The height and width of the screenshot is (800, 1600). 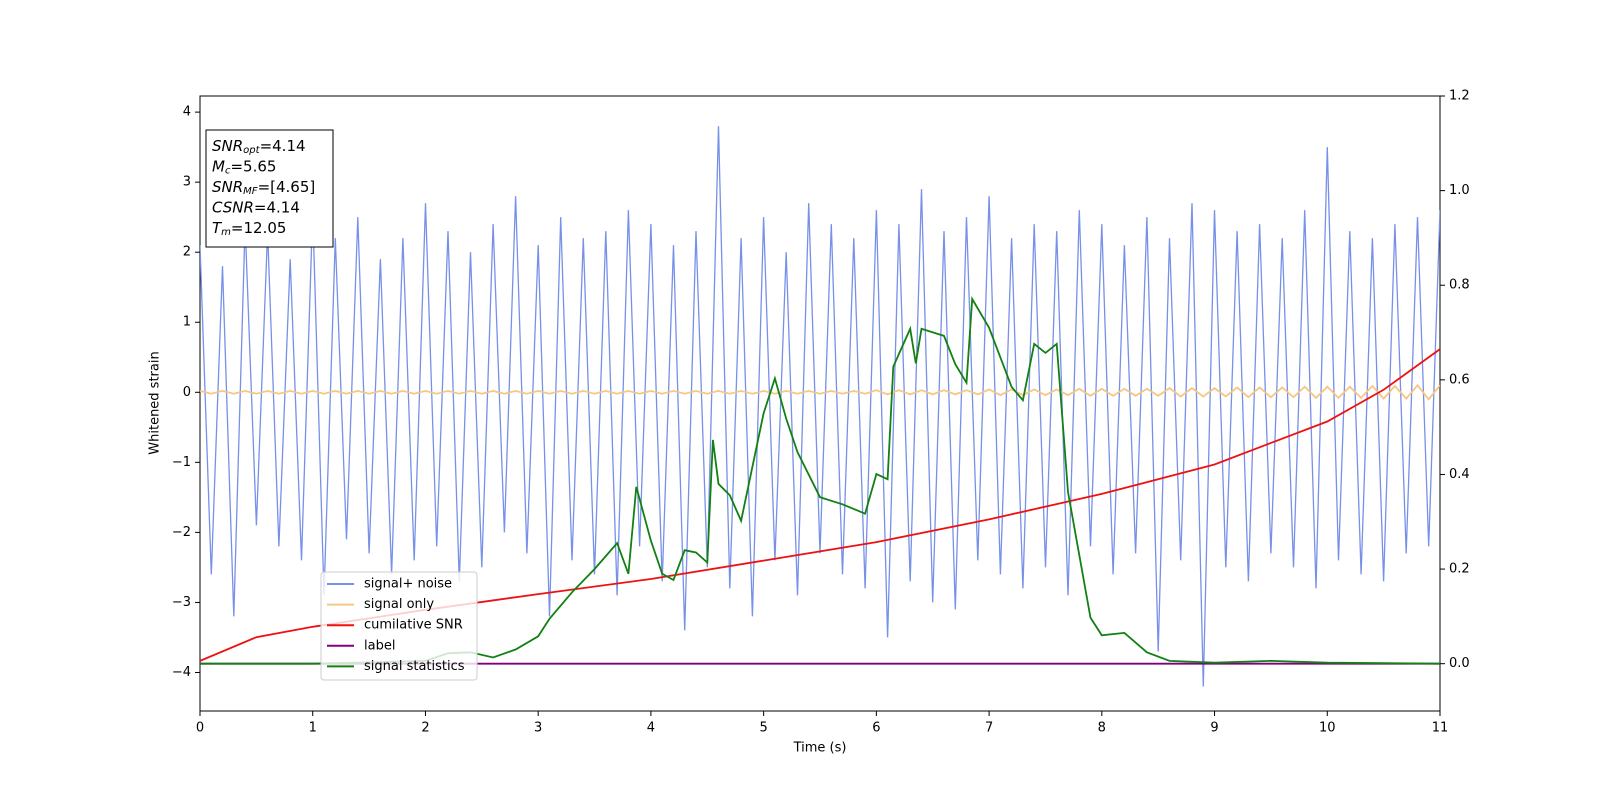 What do you see at coordinates (1214, 728) in the screenshot?
I see `x-tick-label: 9` at bounding box center [1214, 728].